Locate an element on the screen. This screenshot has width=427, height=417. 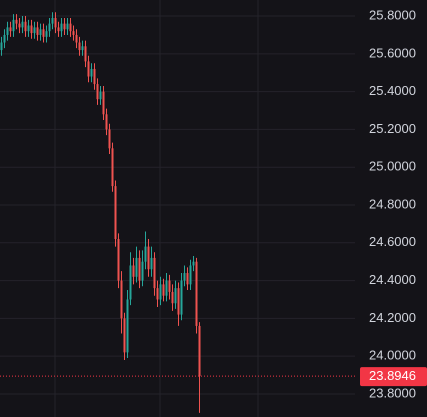
y-tick-label: 24.6000 is located at coordinates (392, 241).